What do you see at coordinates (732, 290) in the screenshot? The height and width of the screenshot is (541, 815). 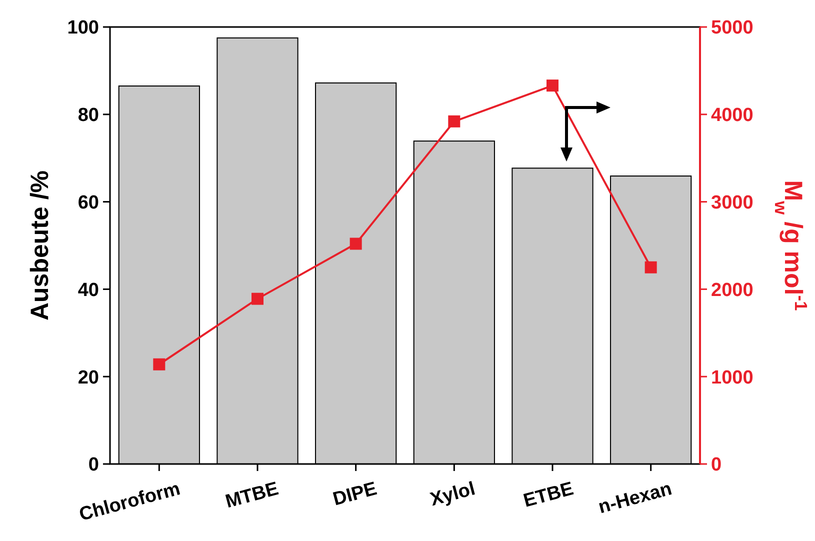 I see `y2-tick-label: 2000` at bounding box center [732, 290].